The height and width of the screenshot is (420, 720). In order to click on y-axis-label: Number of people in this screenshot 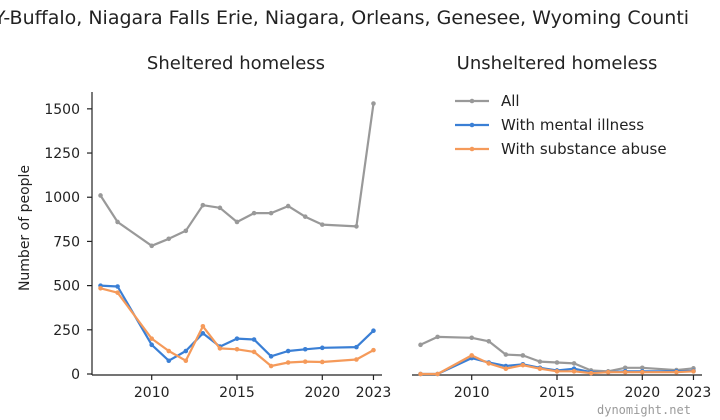, I will do `click(25, 228)`.